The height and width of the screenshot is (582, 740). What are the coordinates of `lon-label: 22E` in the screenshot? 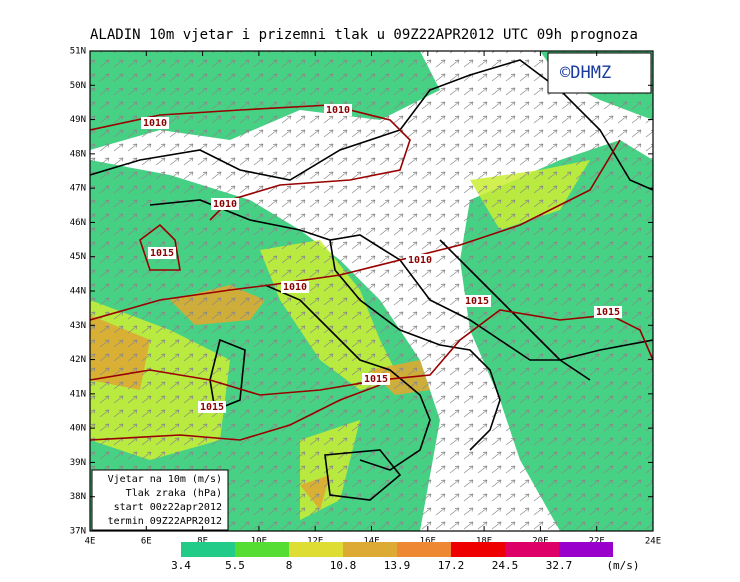 It's located at (597, 542).